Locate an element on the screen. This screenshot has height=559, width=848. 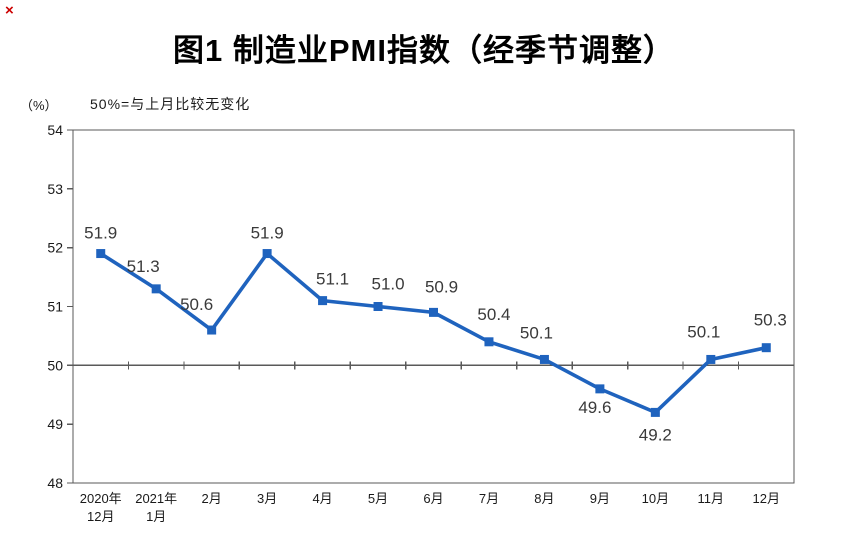
x-axis-label: 12月 is located at coordinates (766, 498).